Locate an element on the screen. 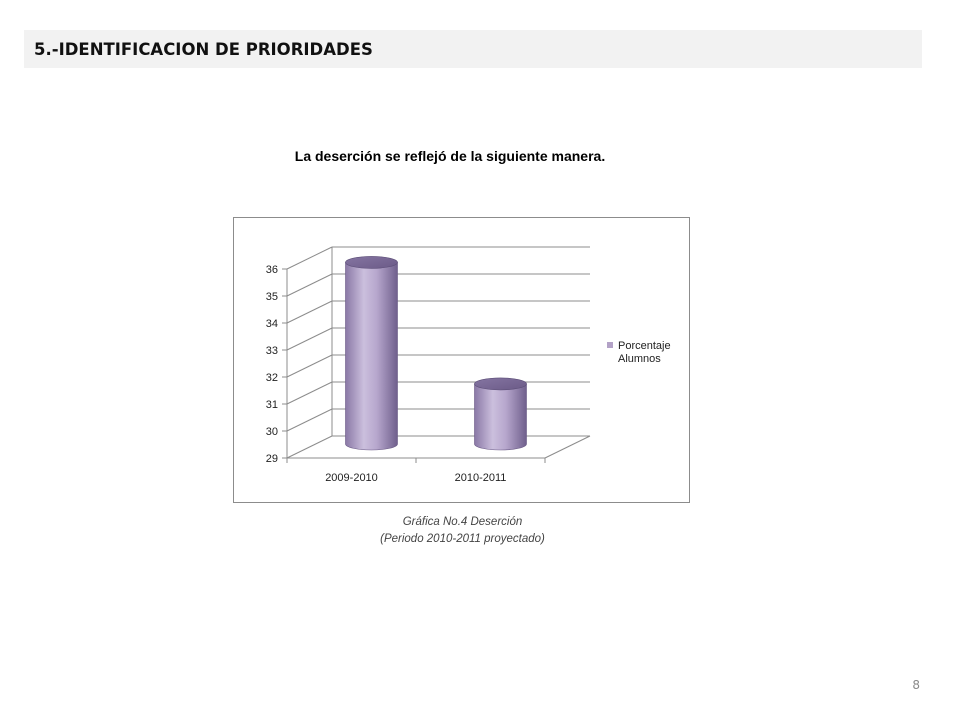 This screenshot has width=960, height=720. x-tick-label: 2009-2010 is located at coordinates (351, 478).